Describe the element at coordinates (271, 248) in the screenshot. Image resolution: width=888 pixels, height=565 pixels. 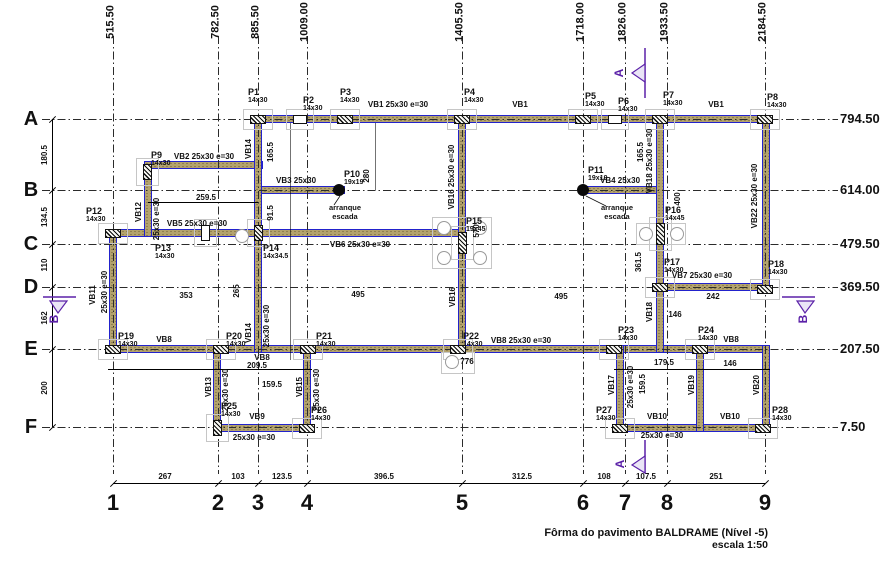
I see `column-label: P14` at that location.